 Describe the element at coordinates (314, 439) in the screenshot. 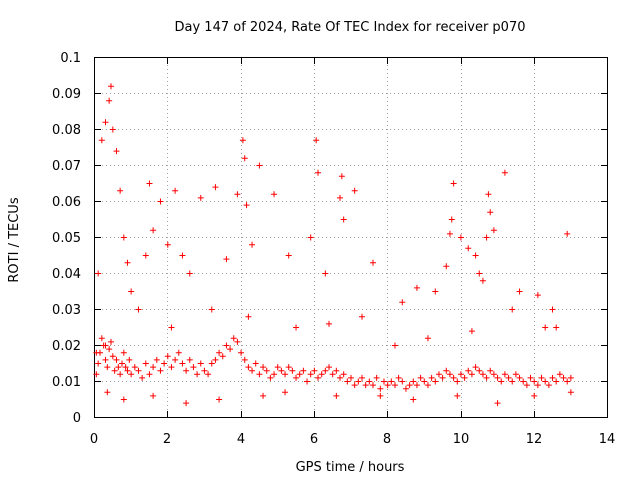

I see `x-tick-label: 6` at that location.